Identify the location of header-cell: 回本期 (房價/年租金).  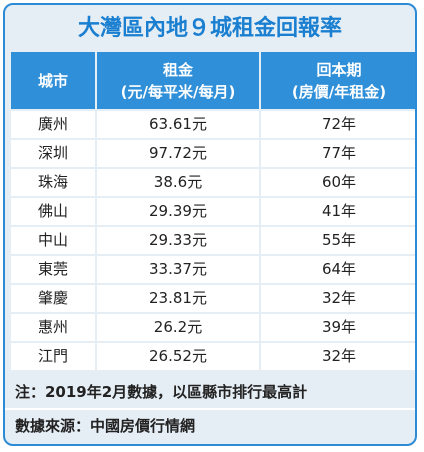
(338, 80).